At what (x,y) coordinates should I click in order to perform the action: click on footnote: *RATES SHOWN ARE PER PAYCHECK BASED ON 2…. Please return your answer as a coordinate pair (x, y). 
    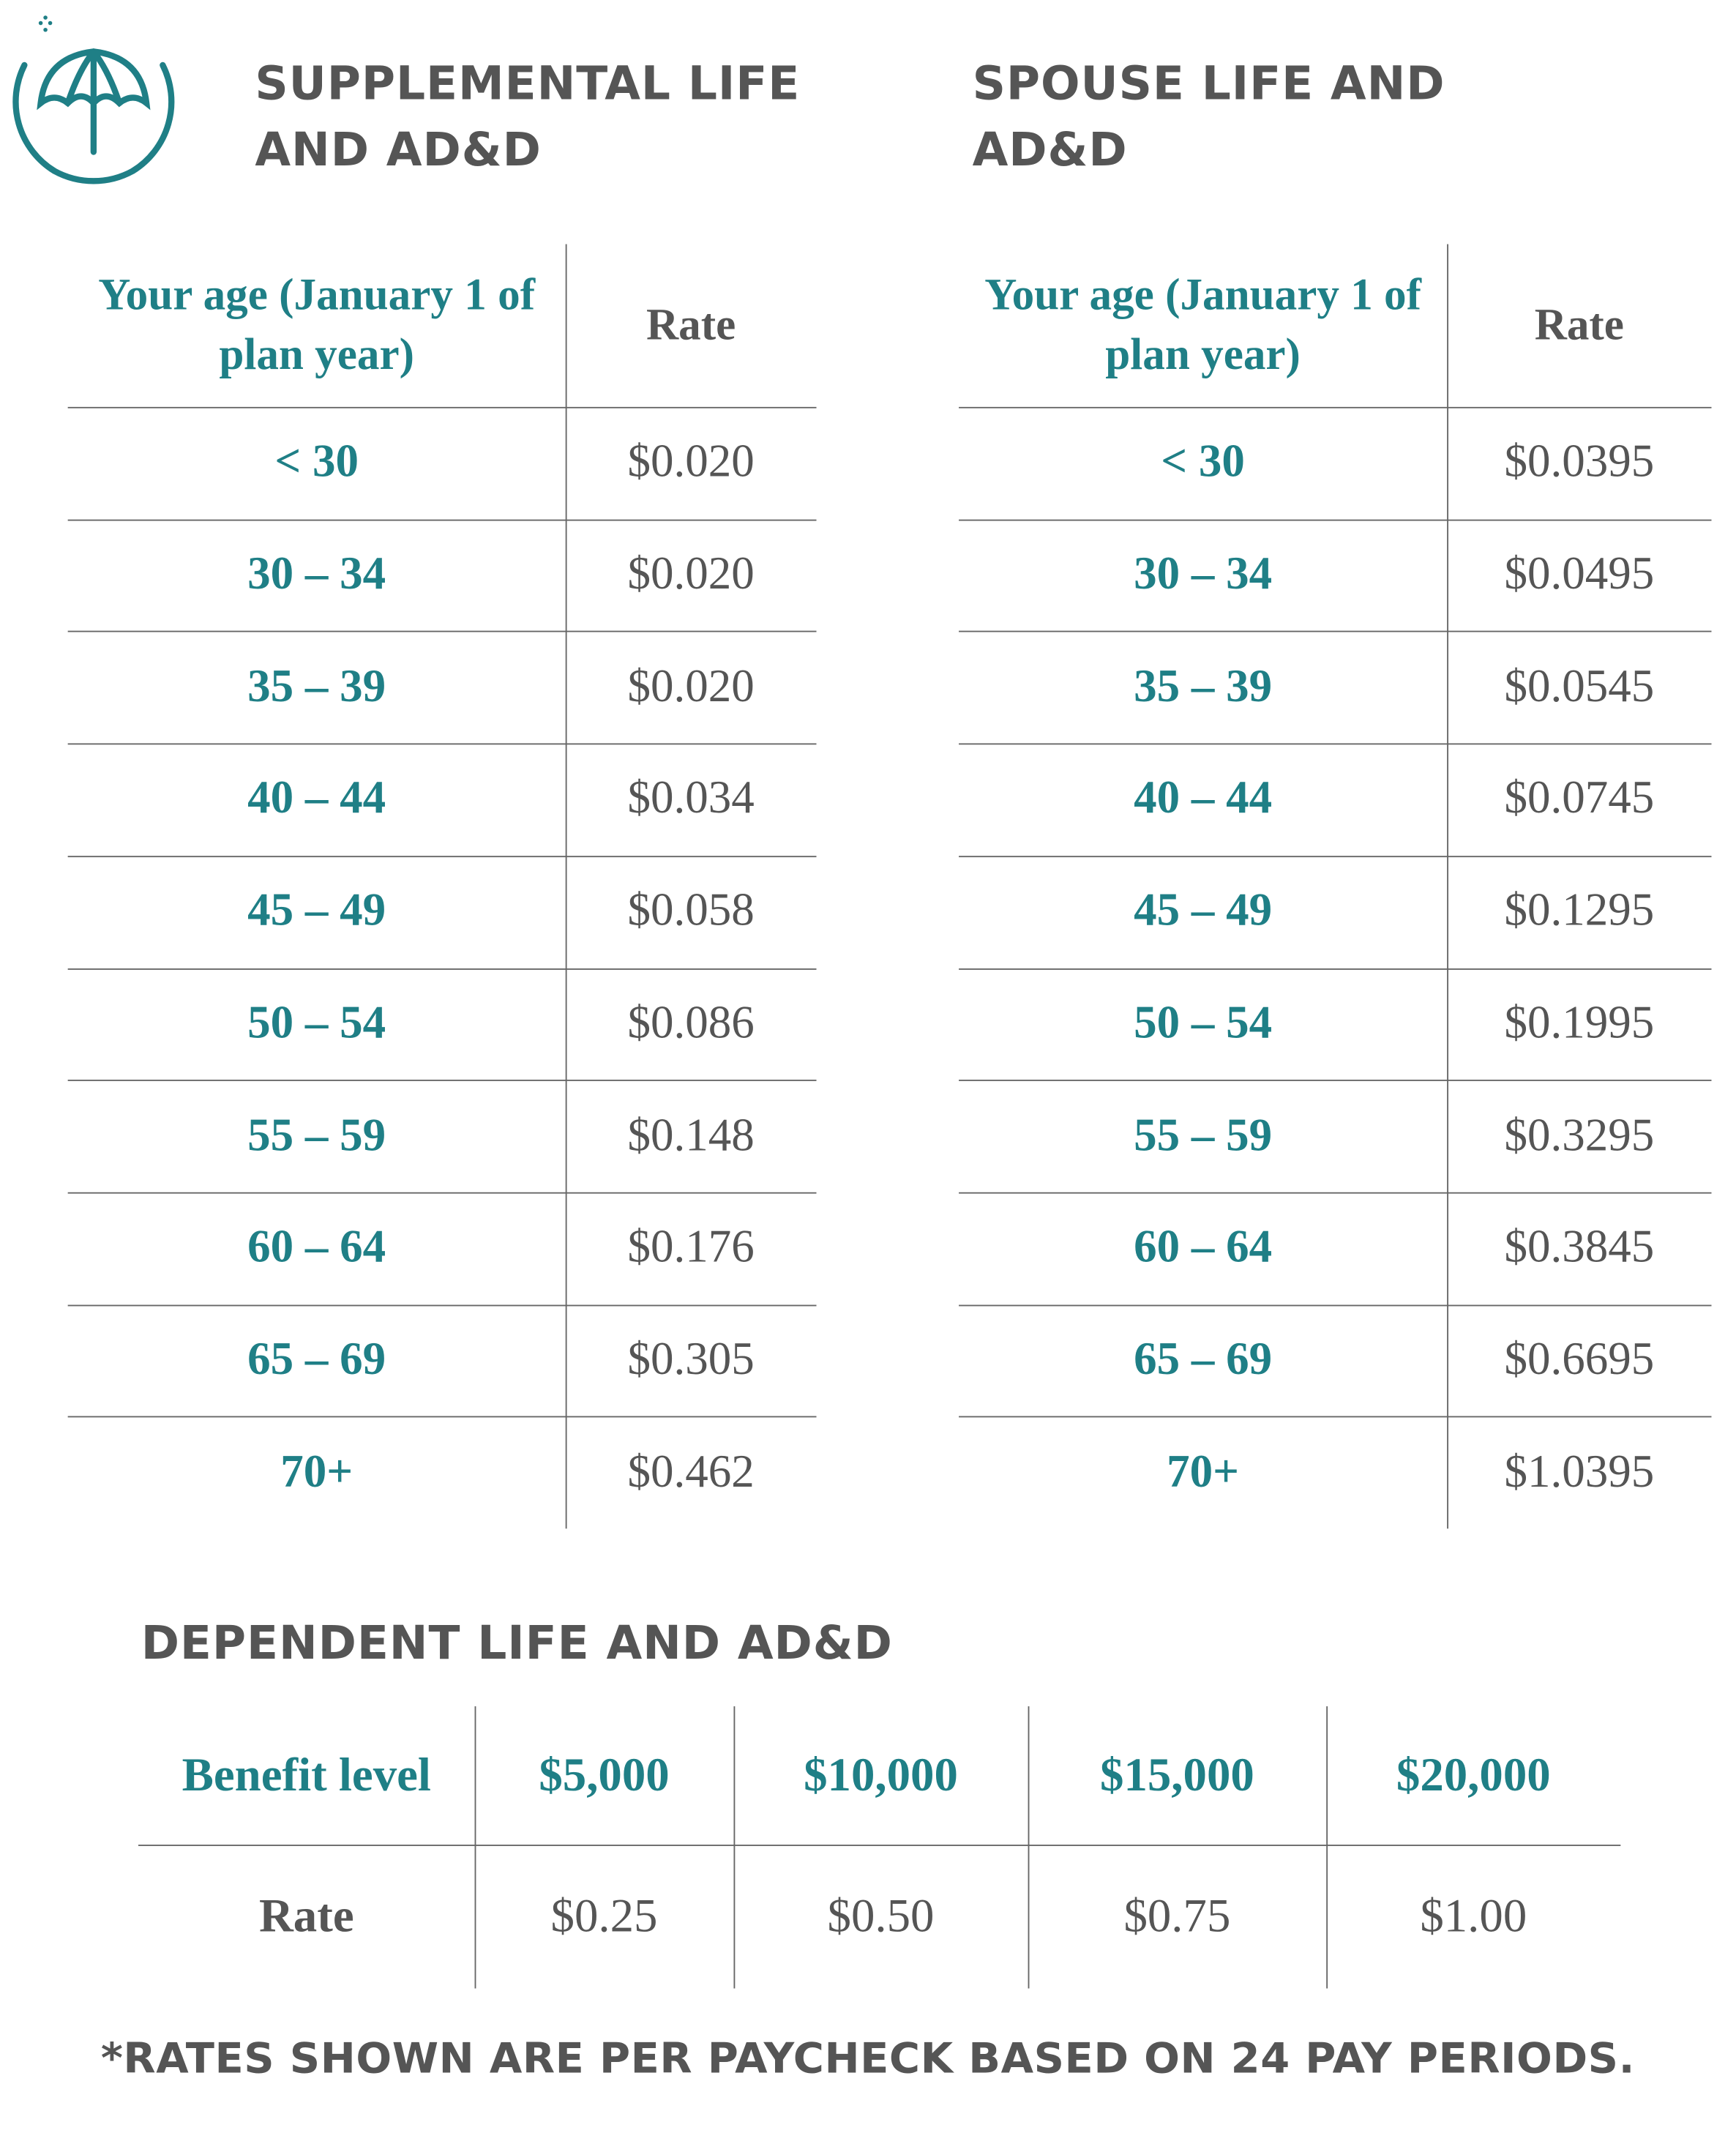
    Looking at the image, I should click on (868, 2059).